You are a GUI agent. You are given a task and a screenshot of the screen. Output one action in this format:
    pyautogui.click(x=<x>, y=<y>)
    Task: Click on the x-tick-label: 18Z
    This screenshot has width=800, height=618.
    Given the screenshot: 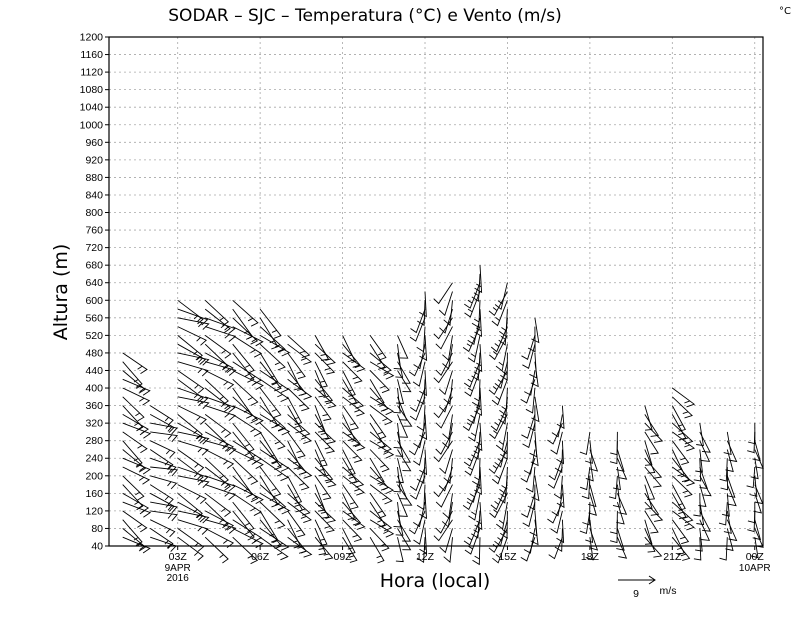 What is the action you would take?
    pyautogui.click(x=590, y=557)
    